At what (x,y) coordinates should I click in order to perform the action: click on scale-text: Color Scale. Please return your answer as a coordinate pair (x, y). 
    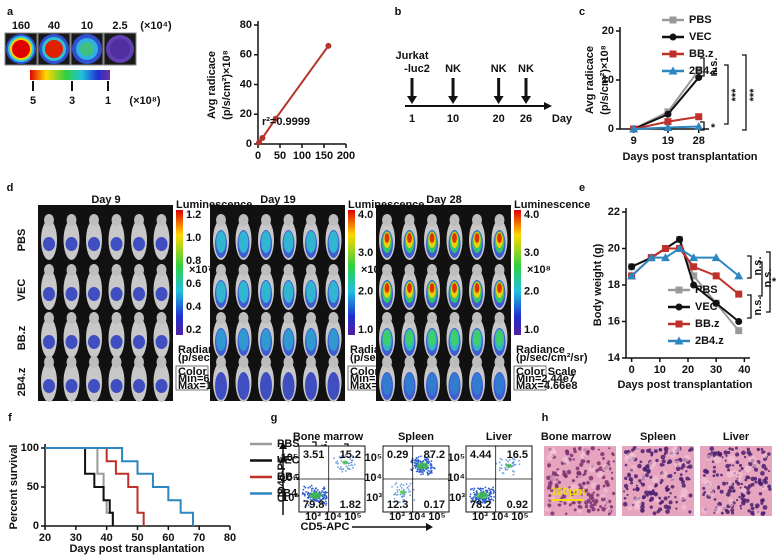
    Looking at the image, I should click on (546, 372).